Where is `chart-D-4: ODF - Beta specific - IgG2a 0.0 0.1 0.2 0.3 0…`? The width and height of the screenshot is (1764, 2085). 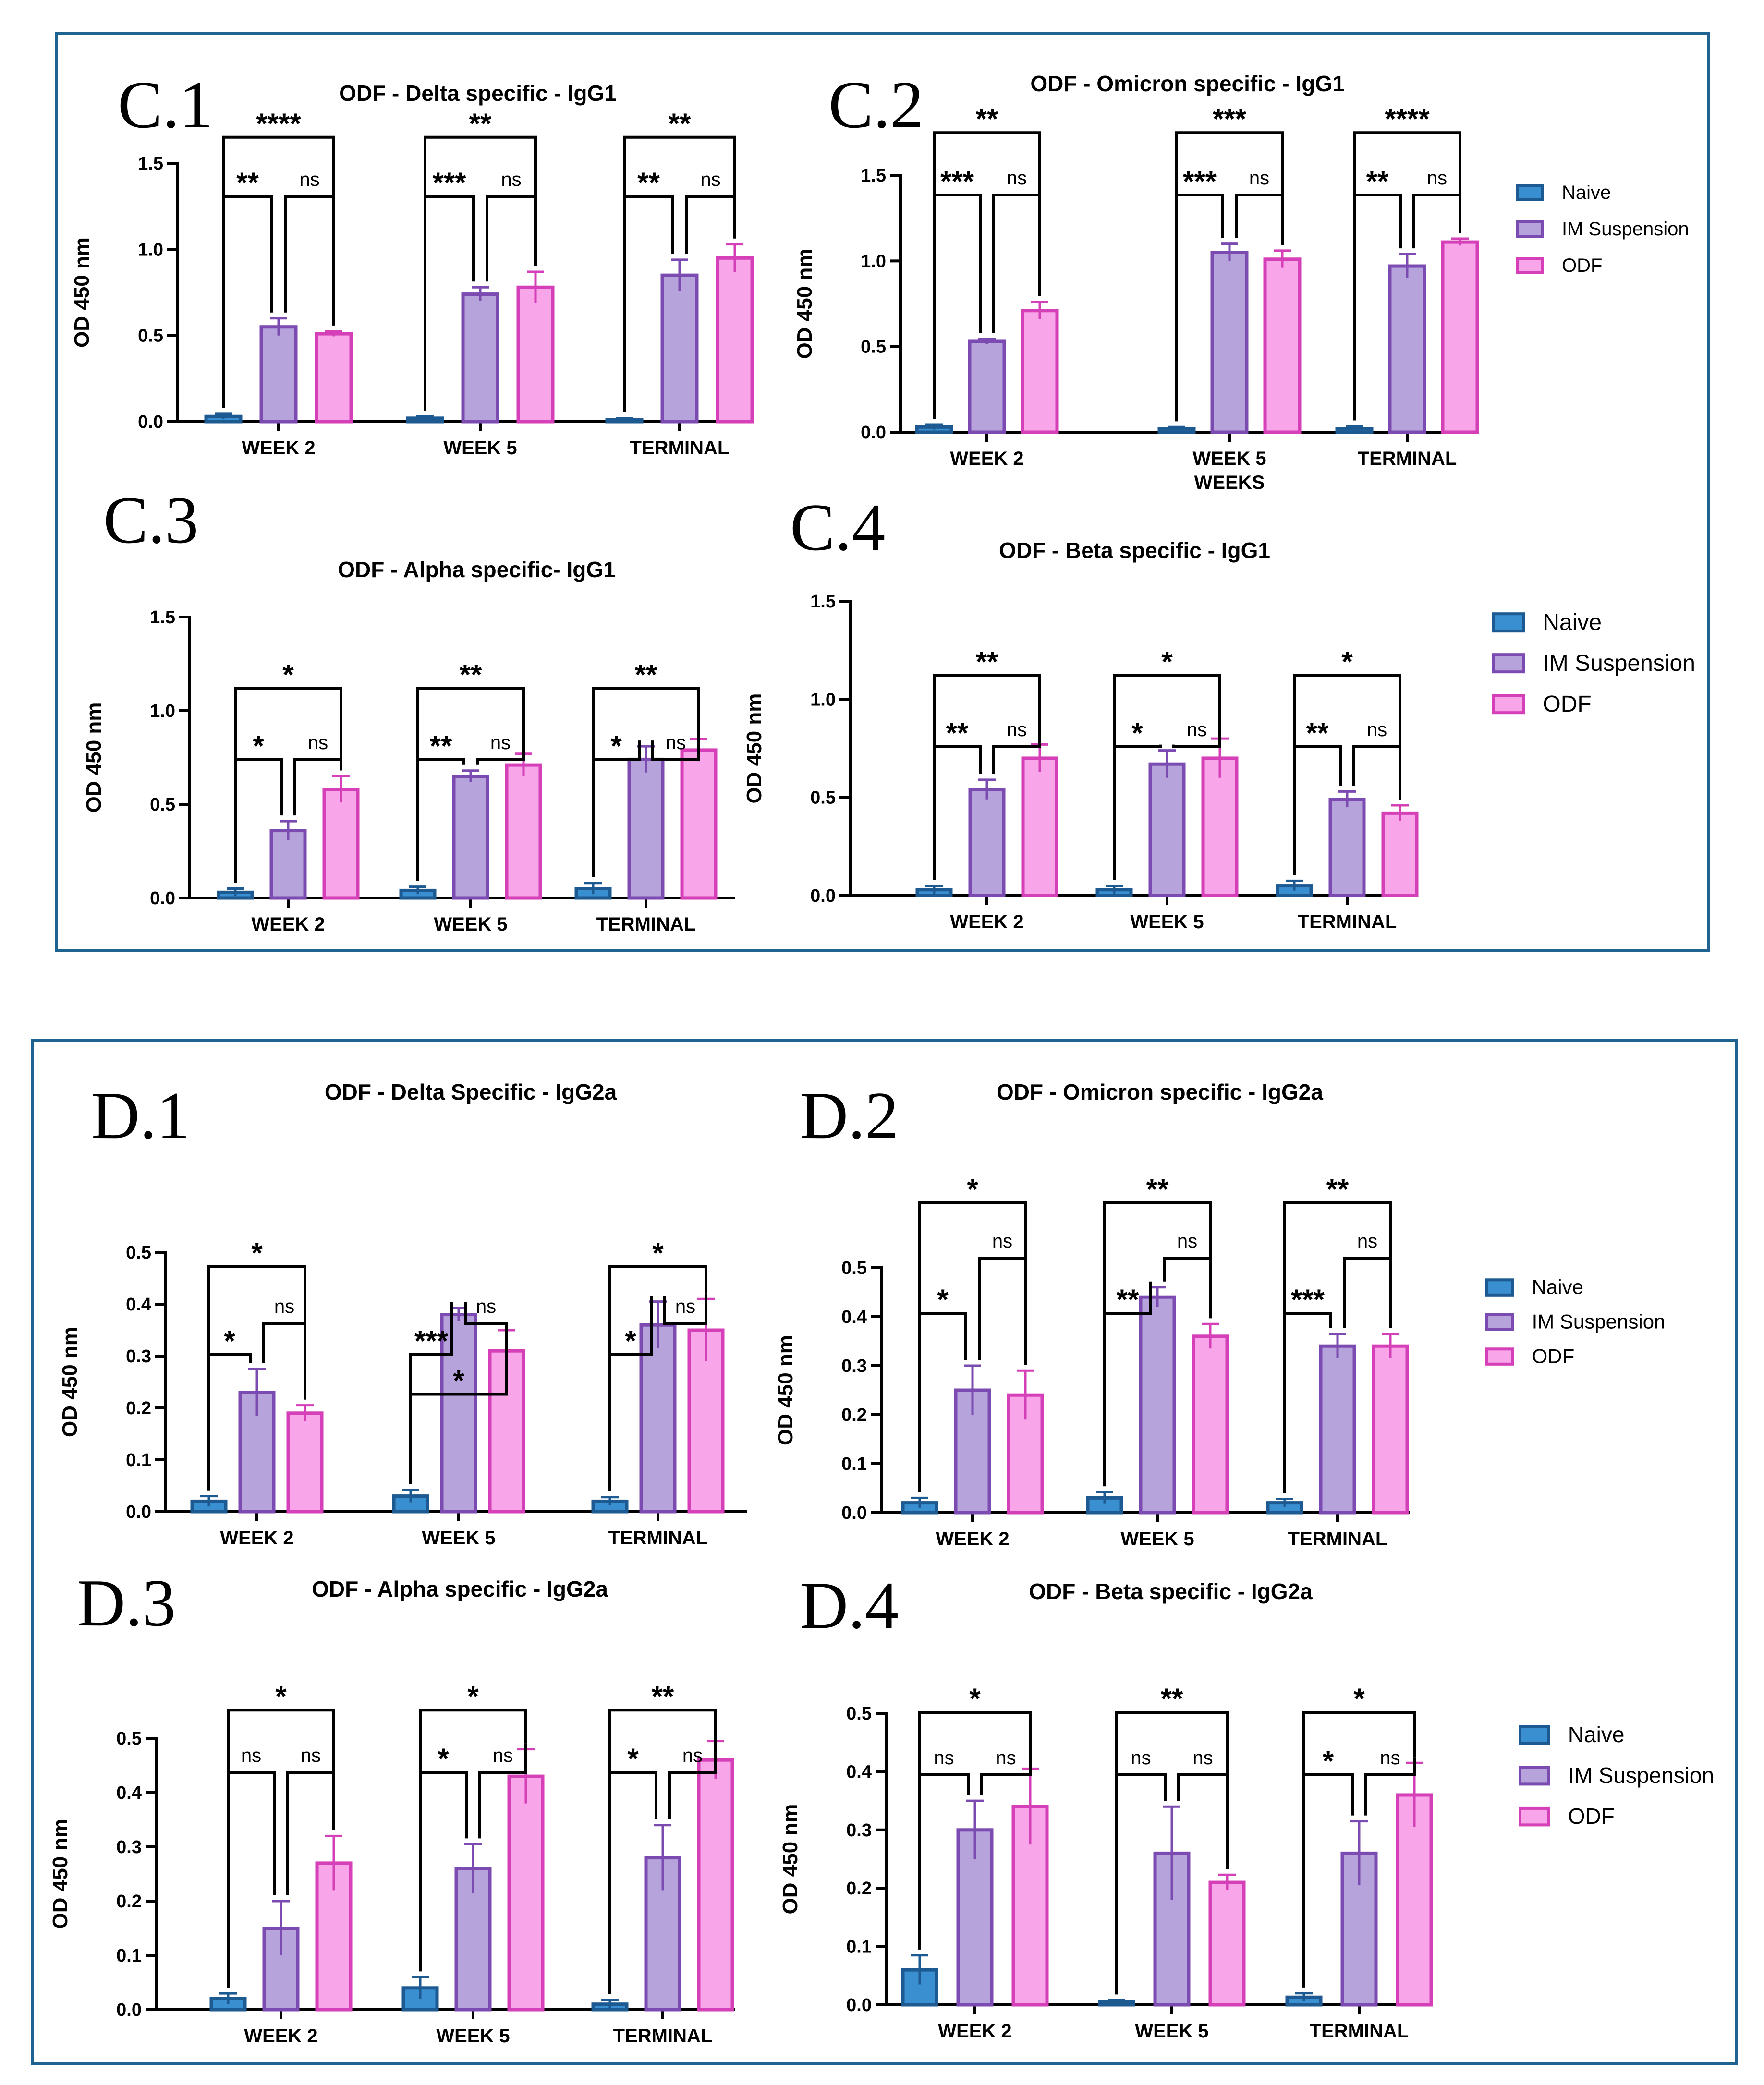 chart-D-4: ODF - Beta specific - IgG2a 0.0 0.1 0.2 0.3 0… is located at coordinates (1106, 1811).